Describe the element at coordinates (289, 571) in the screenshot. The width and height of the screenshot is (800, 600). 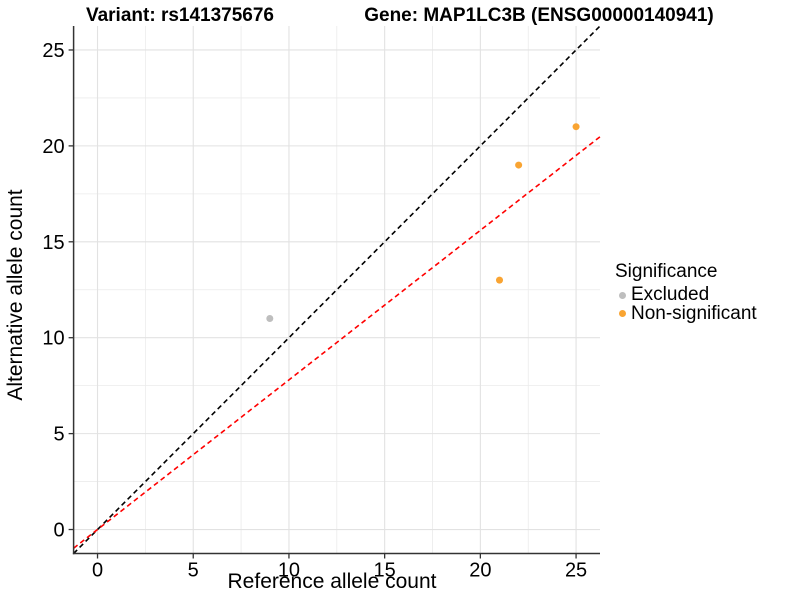
I see `x-tick-label: 10` at that location.